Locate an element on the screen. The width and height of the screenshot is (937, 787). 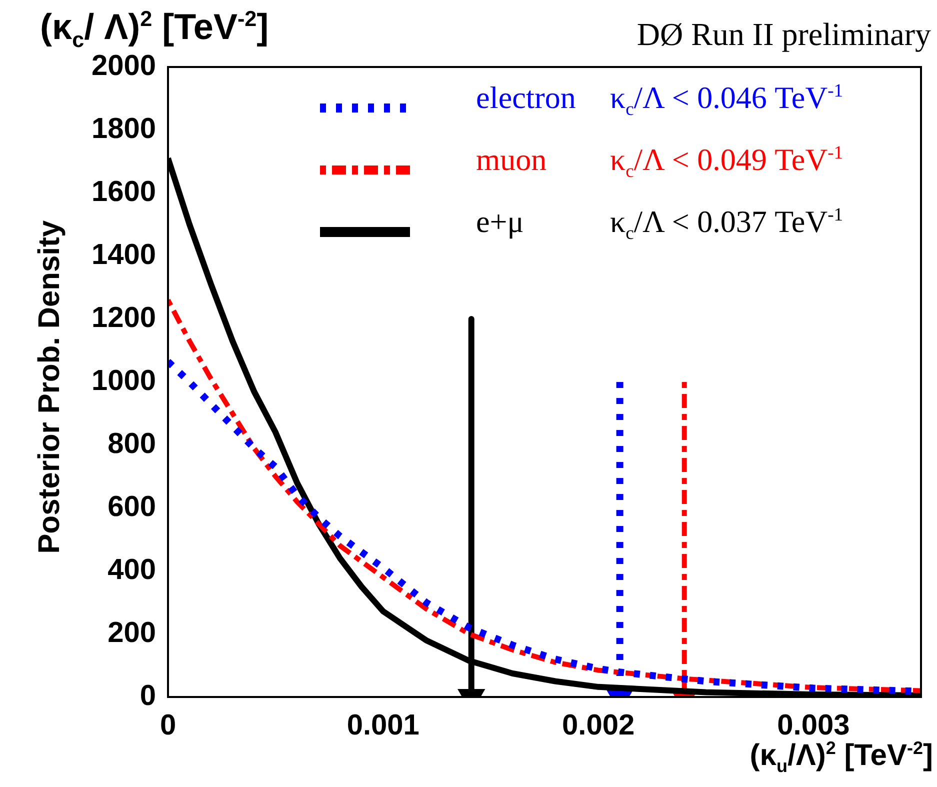
y-tick-label: 200 is located at coordinates (132, 633).